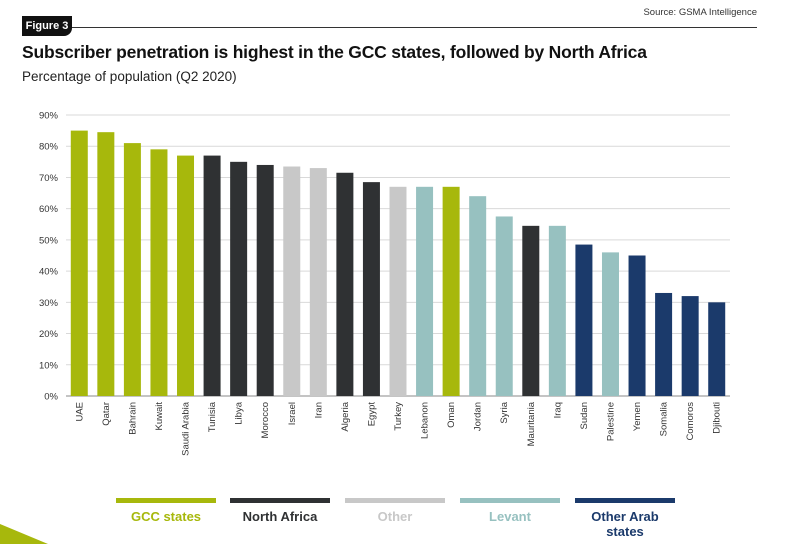 The width and height of the screenshot is (809, 544). I want to click on x-tick-label: Iran, so click(318, 410).